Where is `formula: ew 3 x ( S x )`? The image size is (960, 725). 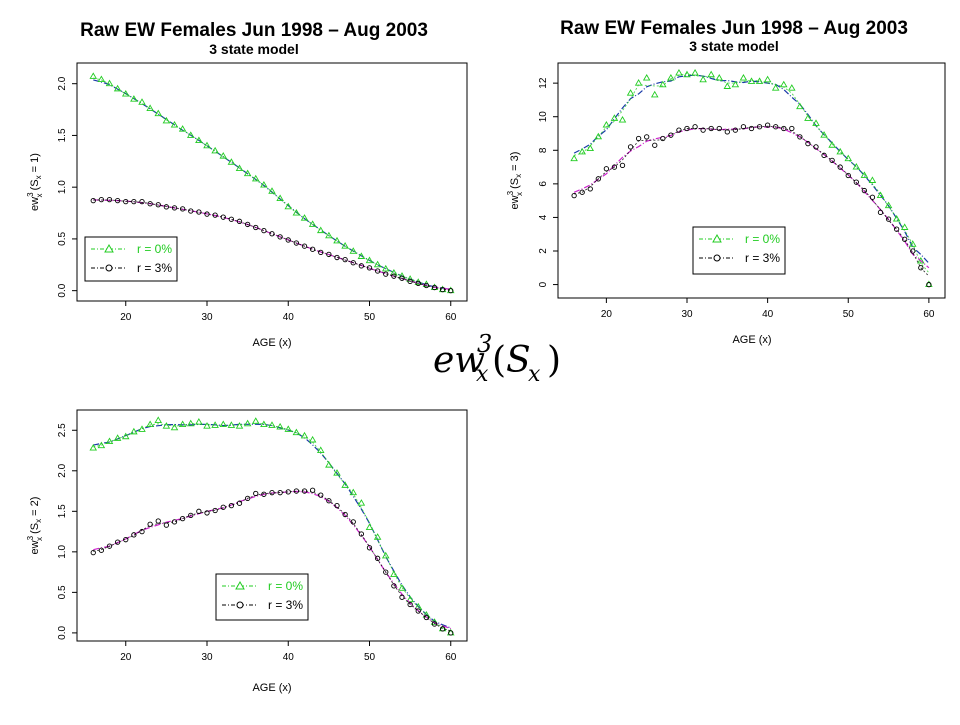 formula: ew 3 x ( S x ) is located at coordinates (497, 358).